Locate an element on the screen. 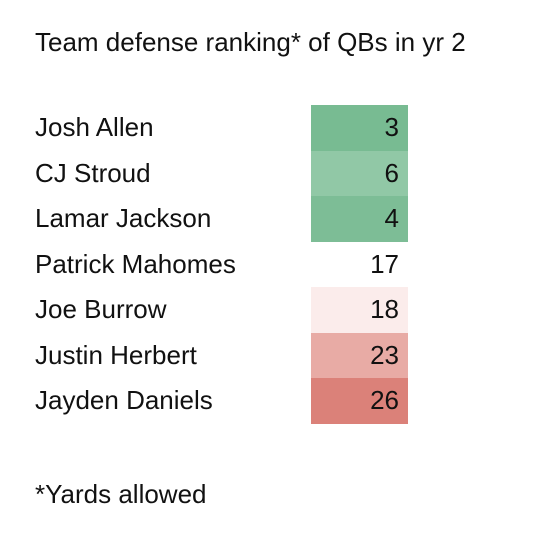 The image size is (542, 538). ranking-value: 18 is located at coordinates (384, 309).